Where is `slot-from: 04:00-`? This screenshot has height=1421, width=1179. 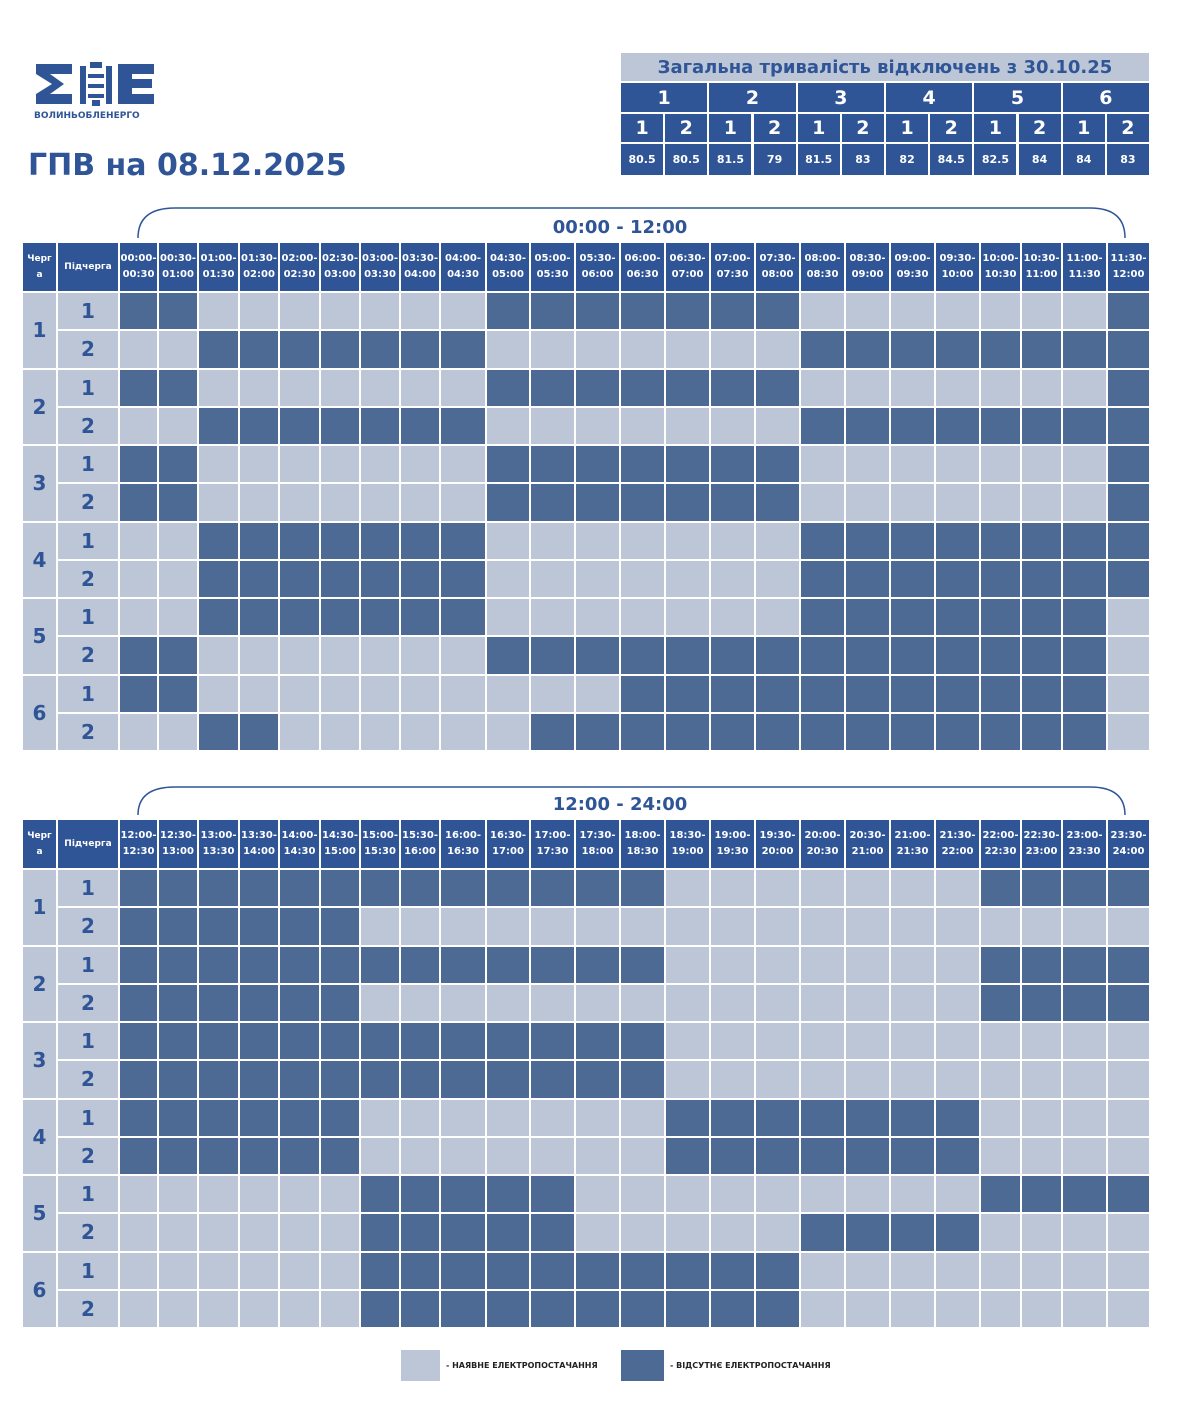
slot-from: 04:00- is located at coordinates (463, 258).